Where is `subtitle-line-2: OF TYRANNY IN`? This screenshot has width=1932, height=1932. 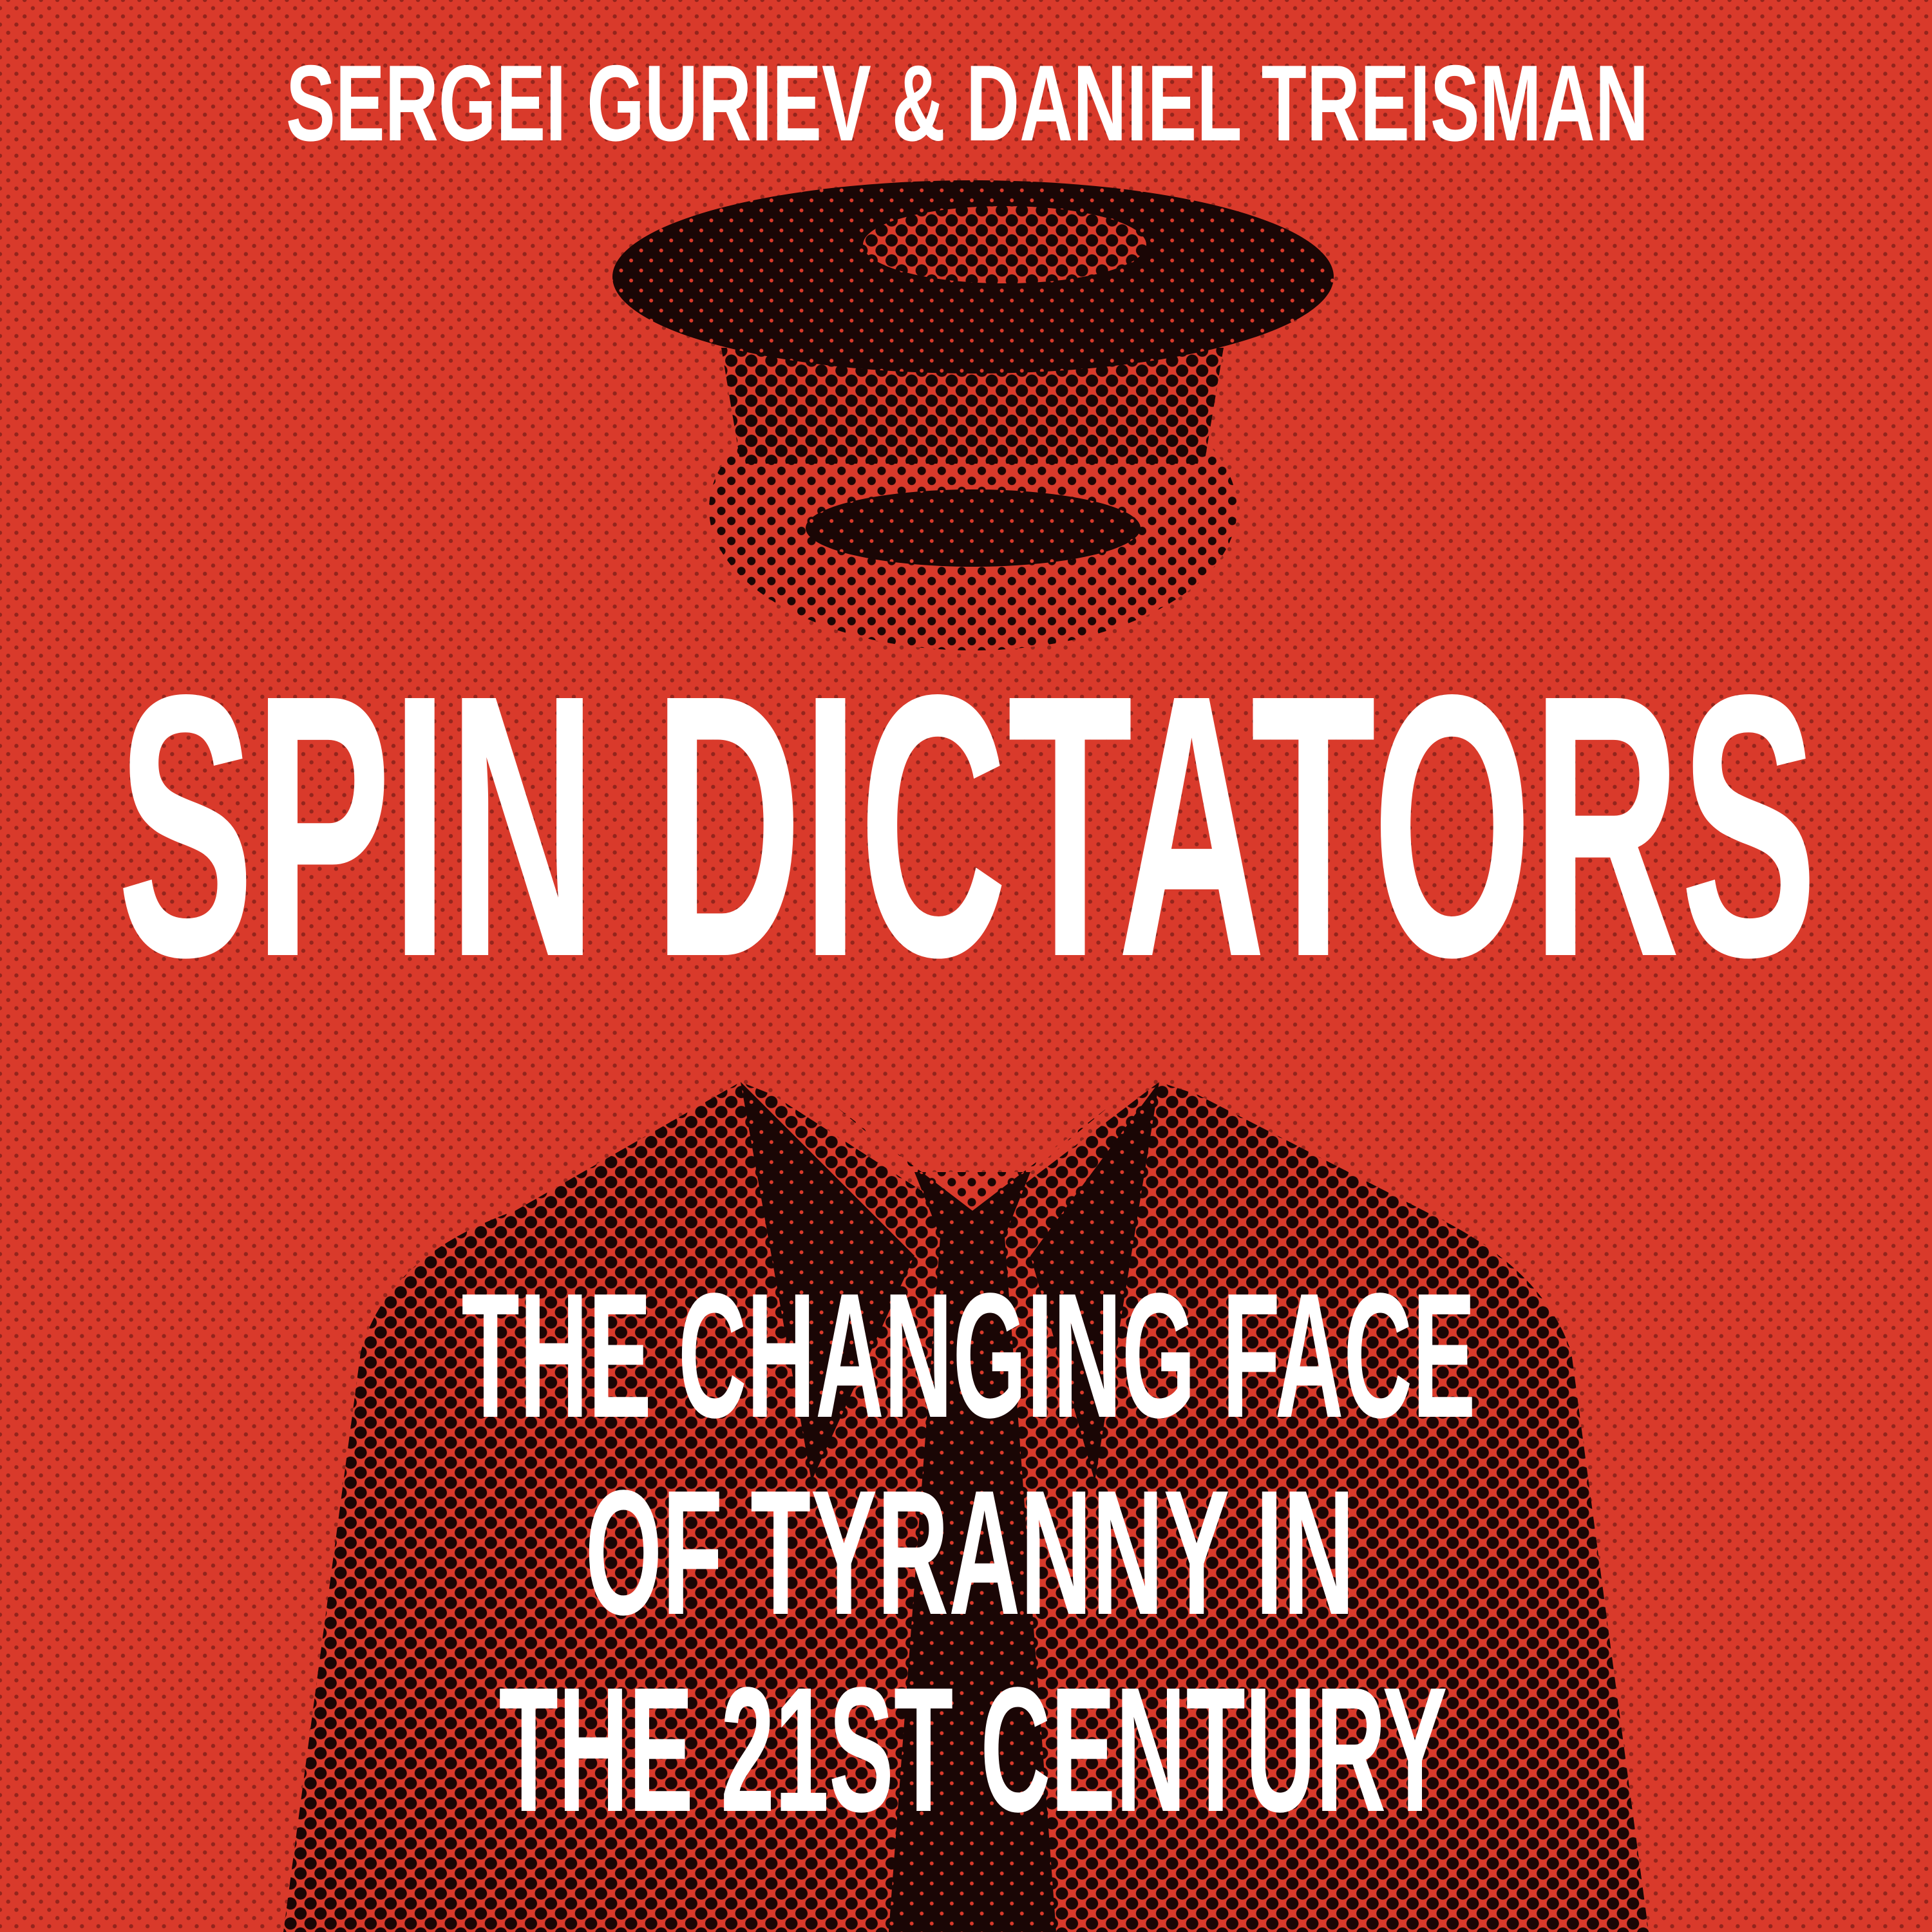 subtitle-line-2: OF TYRANNY IN is located at coordinates (970, 1553).